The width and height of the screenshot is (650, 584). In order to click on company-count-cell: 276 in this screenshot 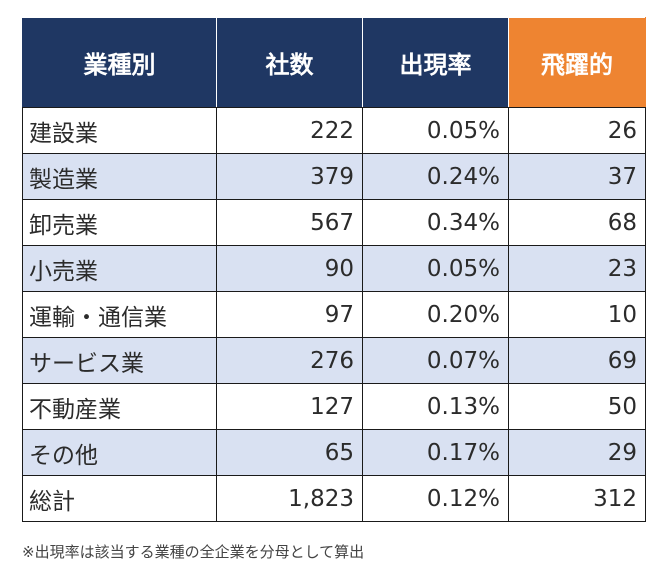, I will do `click(289, 360)`.